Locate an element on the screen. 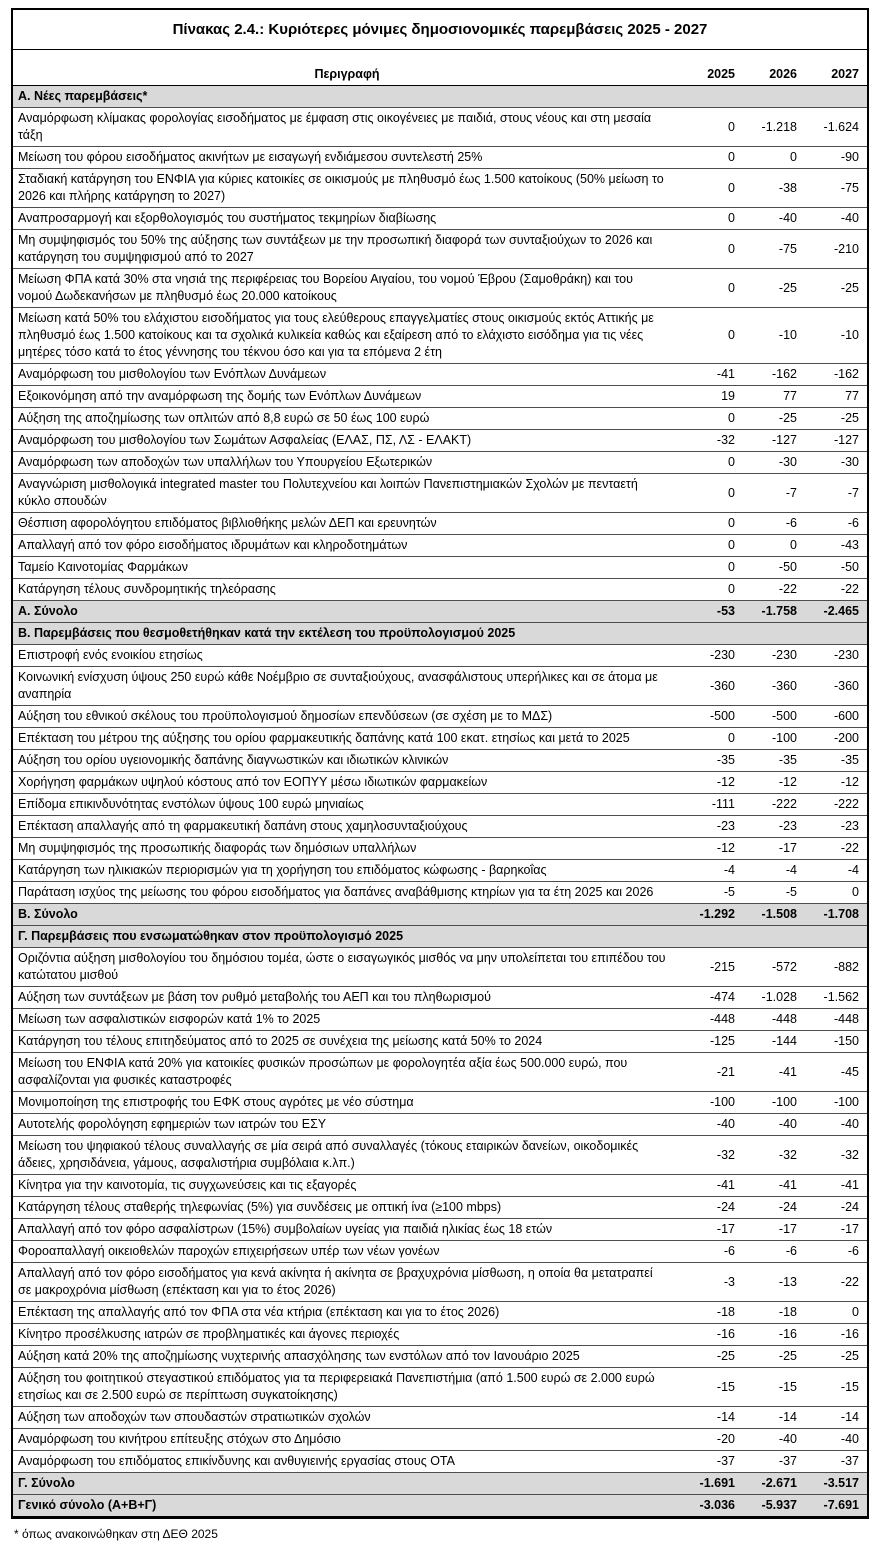 The width and height of the screenshot is (880, 1566). row-value-2025: -25 is located at coordinates (712, 1356).